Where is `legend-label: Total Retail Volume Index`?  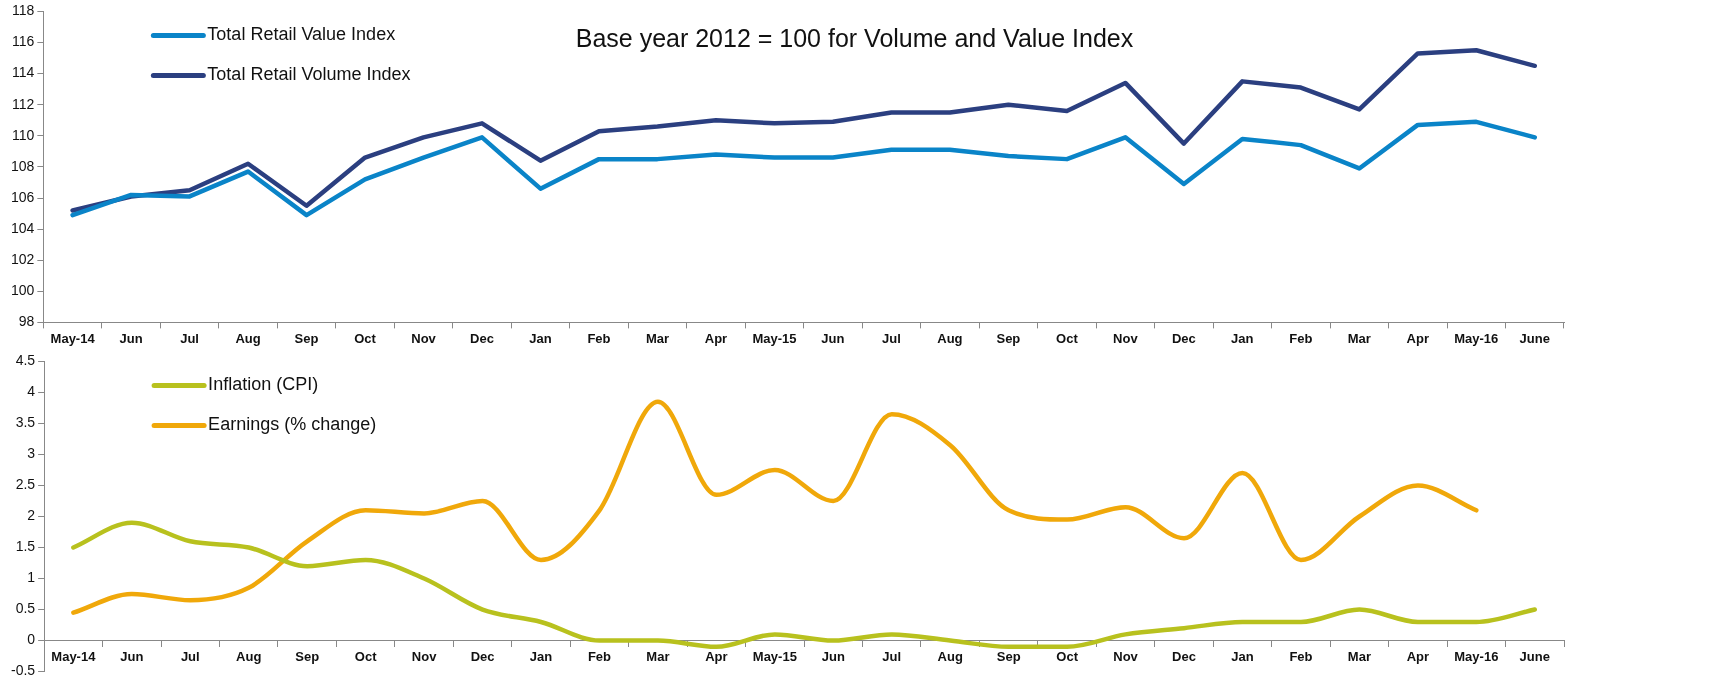
legend-label: Total Retail Volume Index is located at coordinates (309, 74).